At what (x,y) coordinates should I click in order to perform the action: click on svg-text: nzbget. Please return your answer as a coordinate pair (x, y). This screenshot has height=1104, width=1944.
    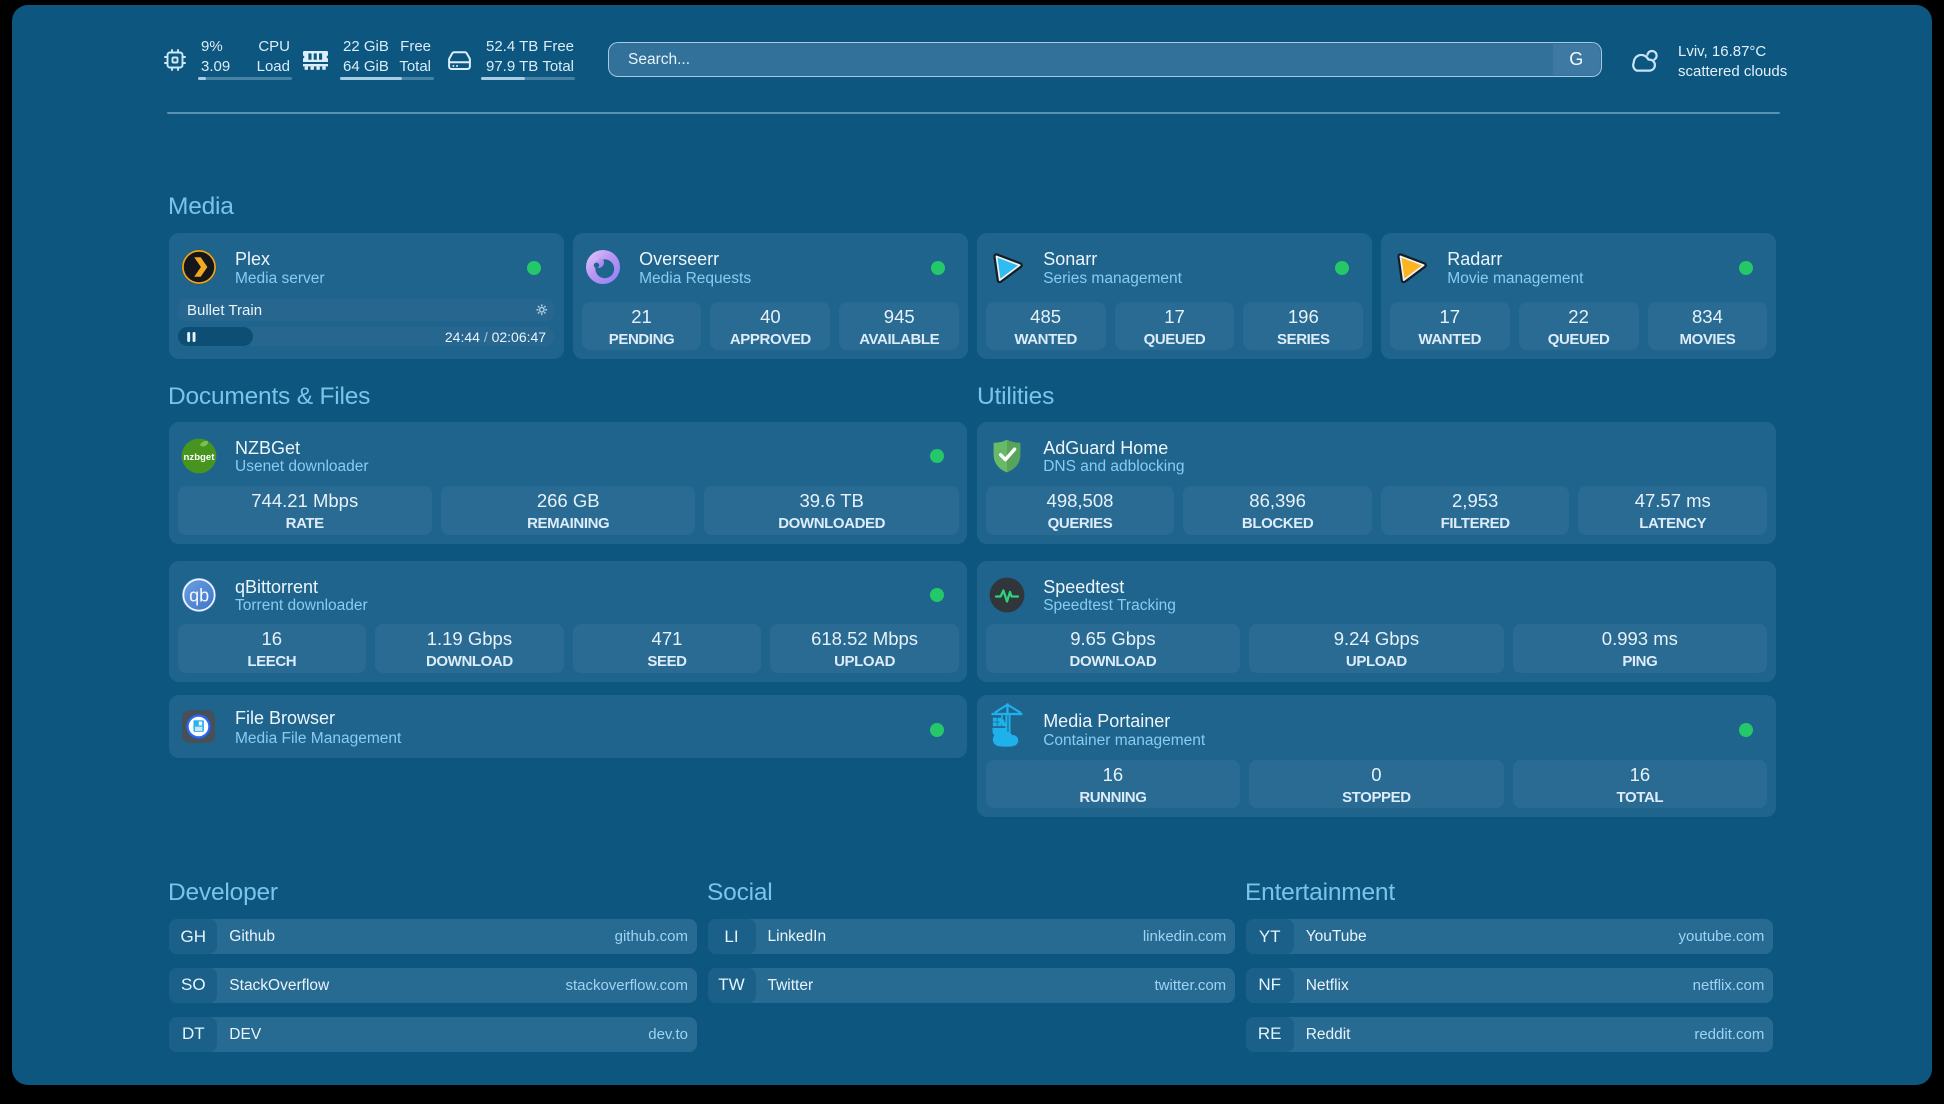
    Looking at the image, I should click on (200, 456).